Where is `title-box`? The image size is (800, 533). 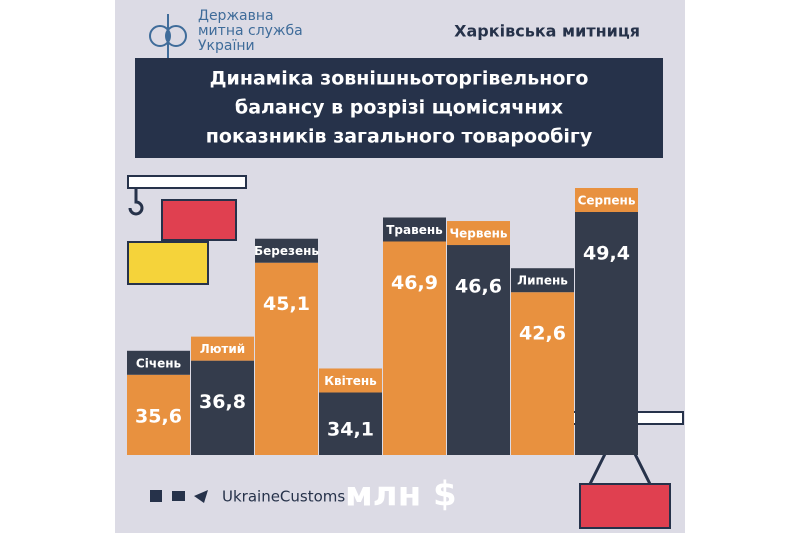
title-box is located at coordinates (399, 108).